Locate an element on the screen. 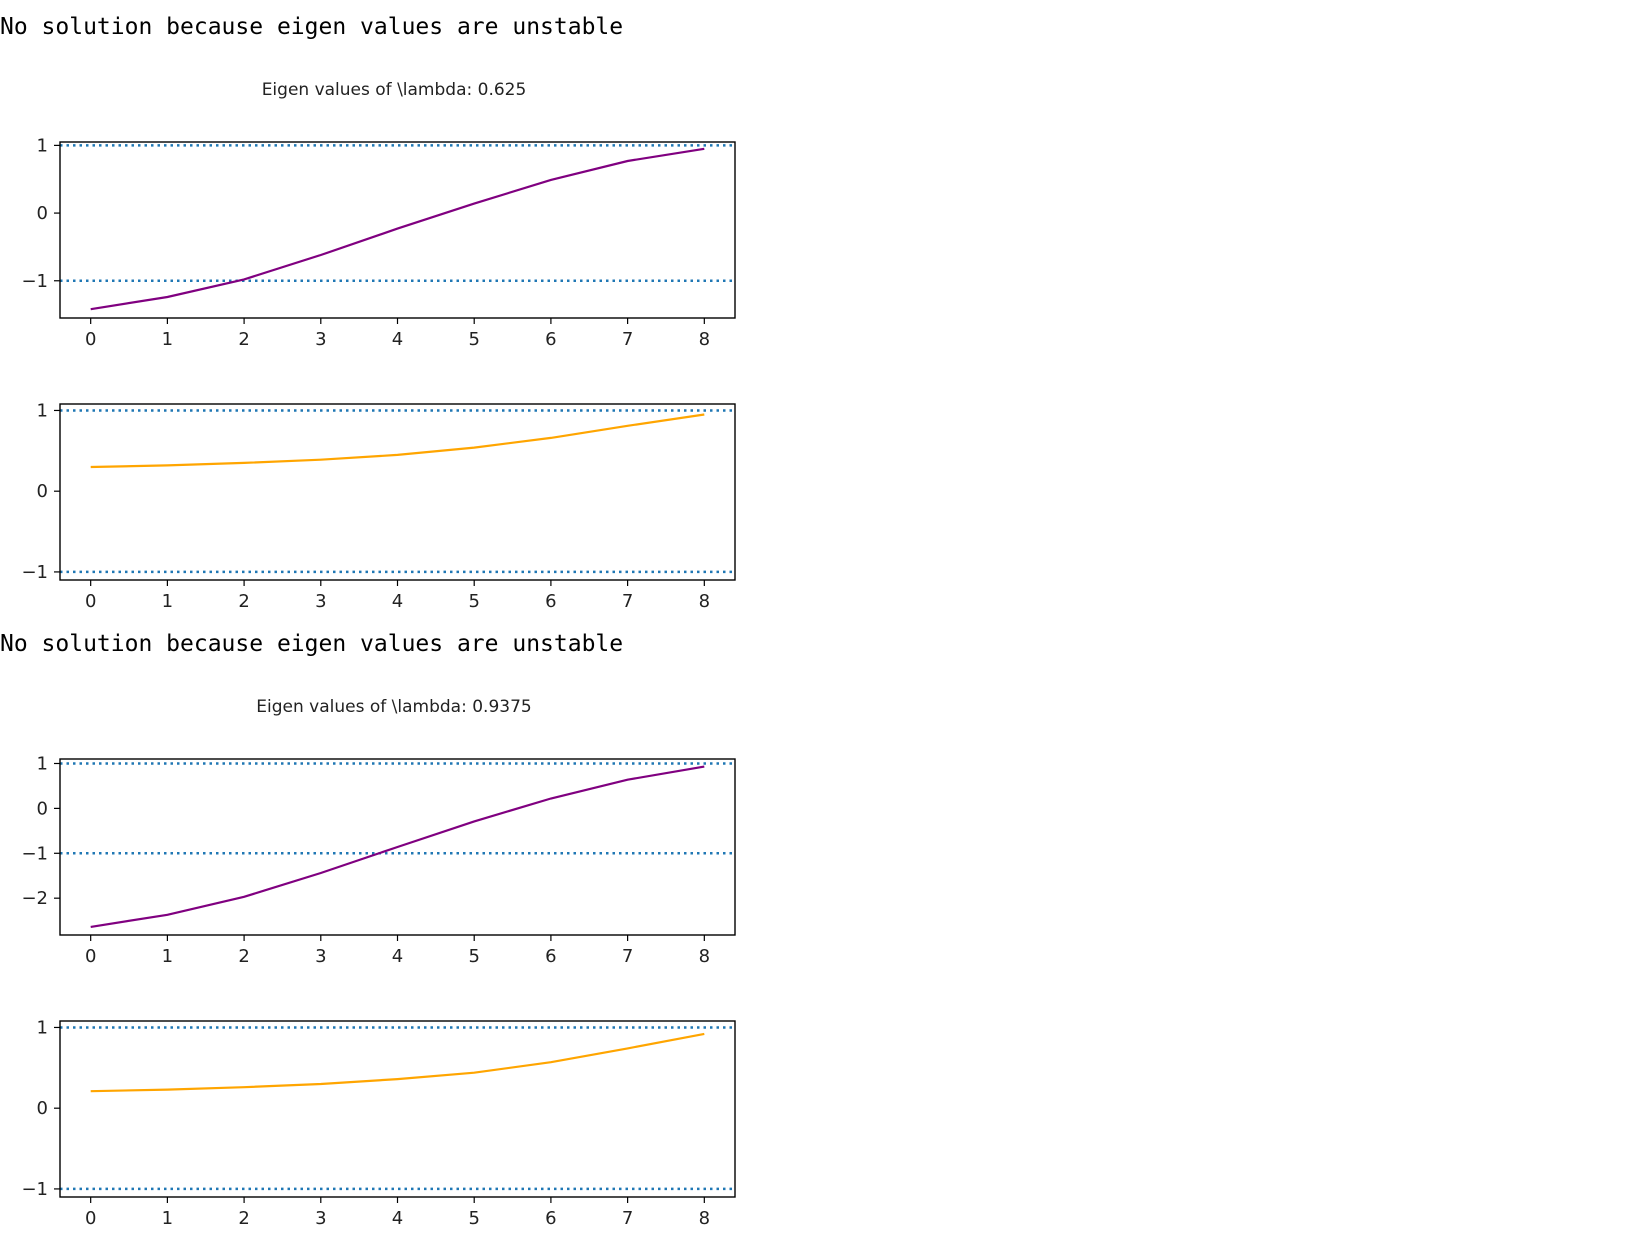 The width and height of the screenshot is (1636, 1246). eigen-plot-2: 0 1 2 3 4 5 6 7 8 −1 0 1 is located at coordinates (378, 506).